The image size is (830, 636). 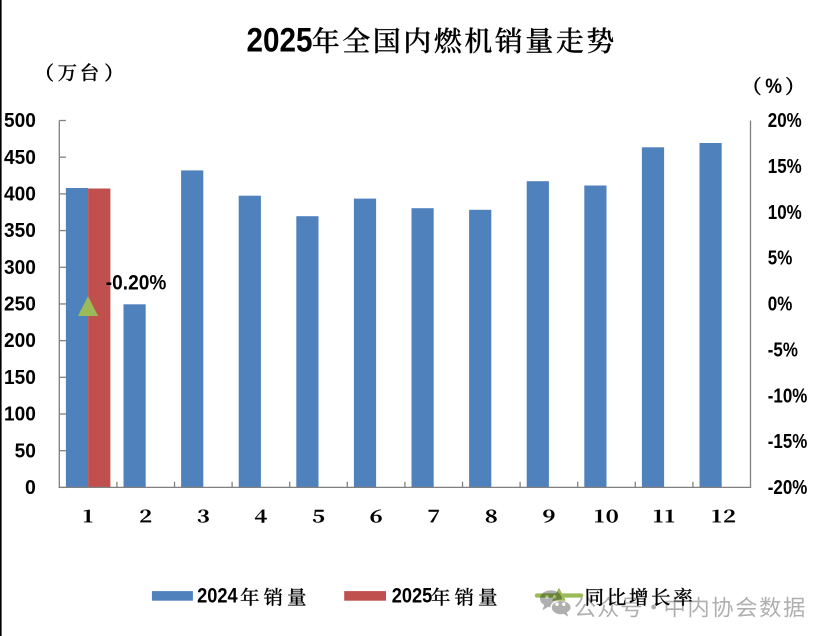 I want to click on svg-text: -0.20%, so click(x=136, y=282).